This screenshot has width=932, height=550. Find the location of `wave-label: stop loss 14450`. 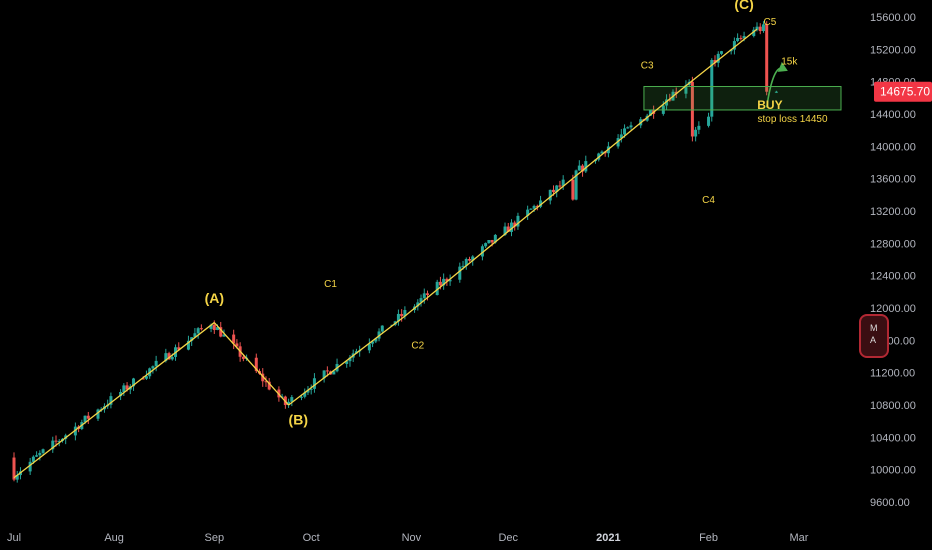

wave-label: stop loss 14450 is located at coordinates (793, 119).